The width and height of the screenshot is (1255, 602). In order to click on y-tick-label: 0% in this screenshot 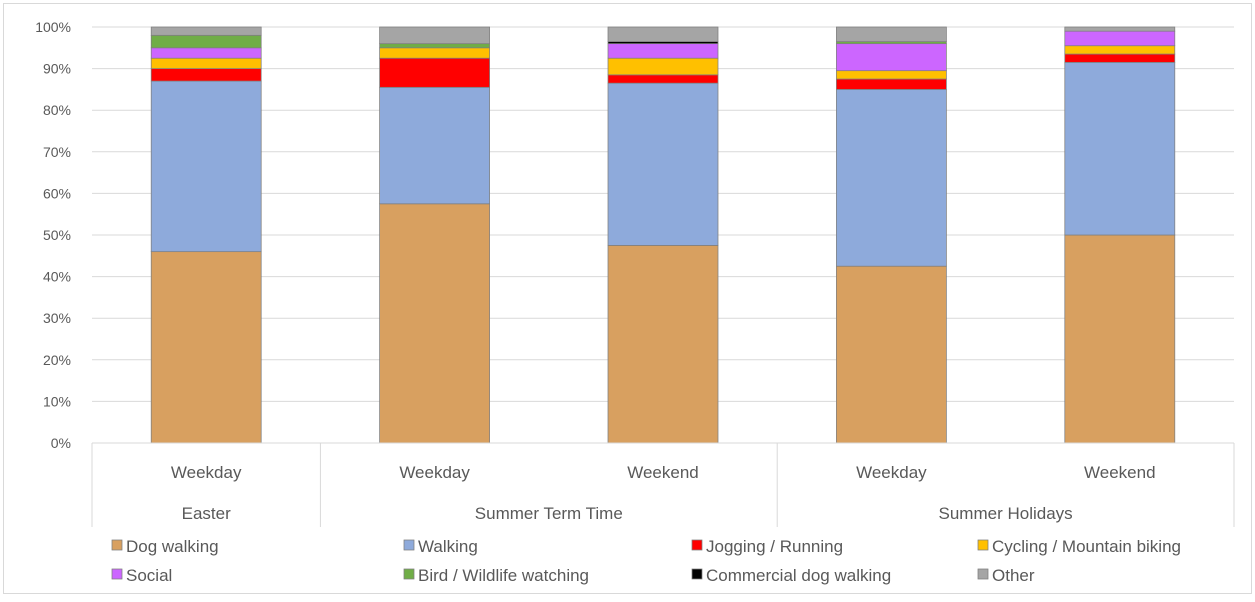, I will do `click(61, 443)`.